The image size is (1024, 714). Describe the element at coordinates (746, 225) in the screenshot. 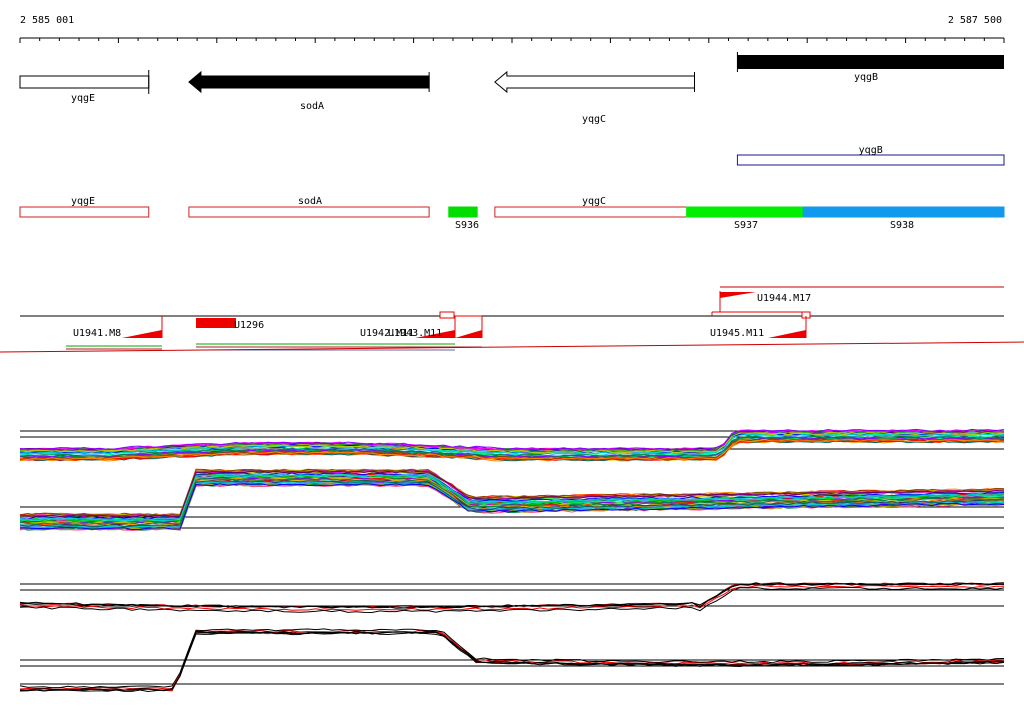

I see `annotation-label: S937` at that location.